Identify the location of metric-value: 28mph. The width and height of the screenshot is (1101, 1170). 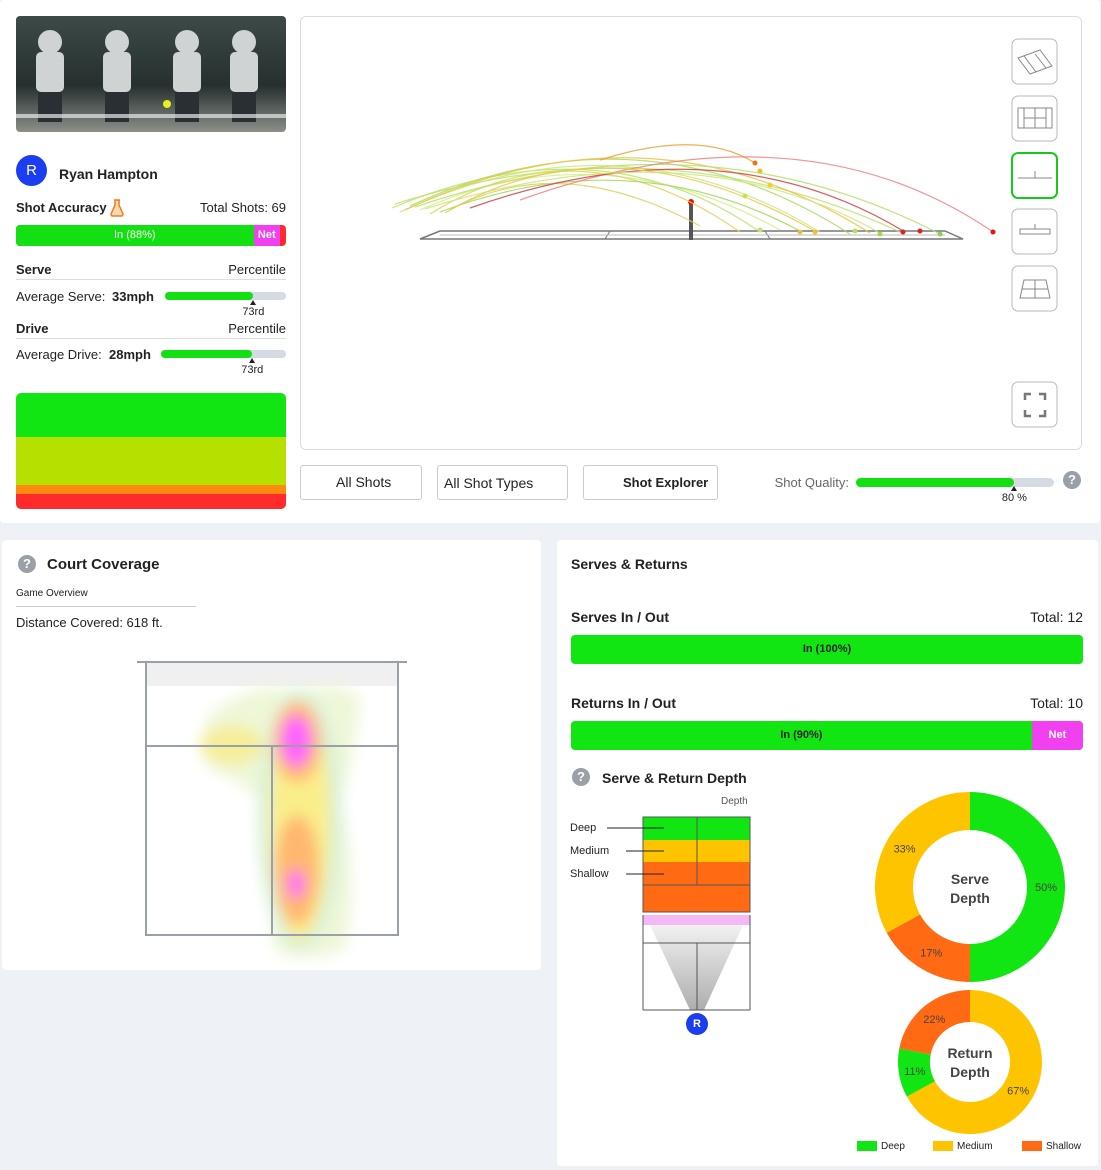
(130, 354).